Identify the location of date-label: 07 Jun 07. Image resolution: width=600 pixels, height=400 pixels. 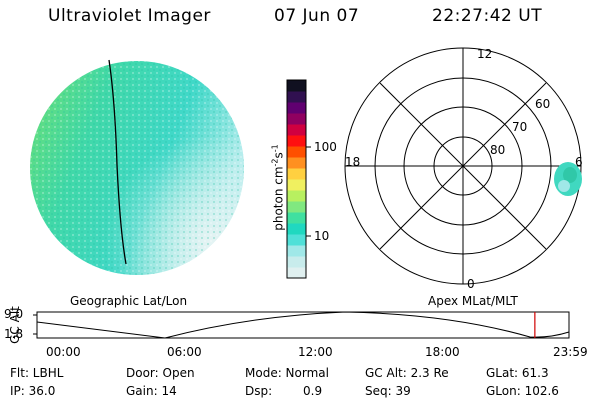
(317, 16).